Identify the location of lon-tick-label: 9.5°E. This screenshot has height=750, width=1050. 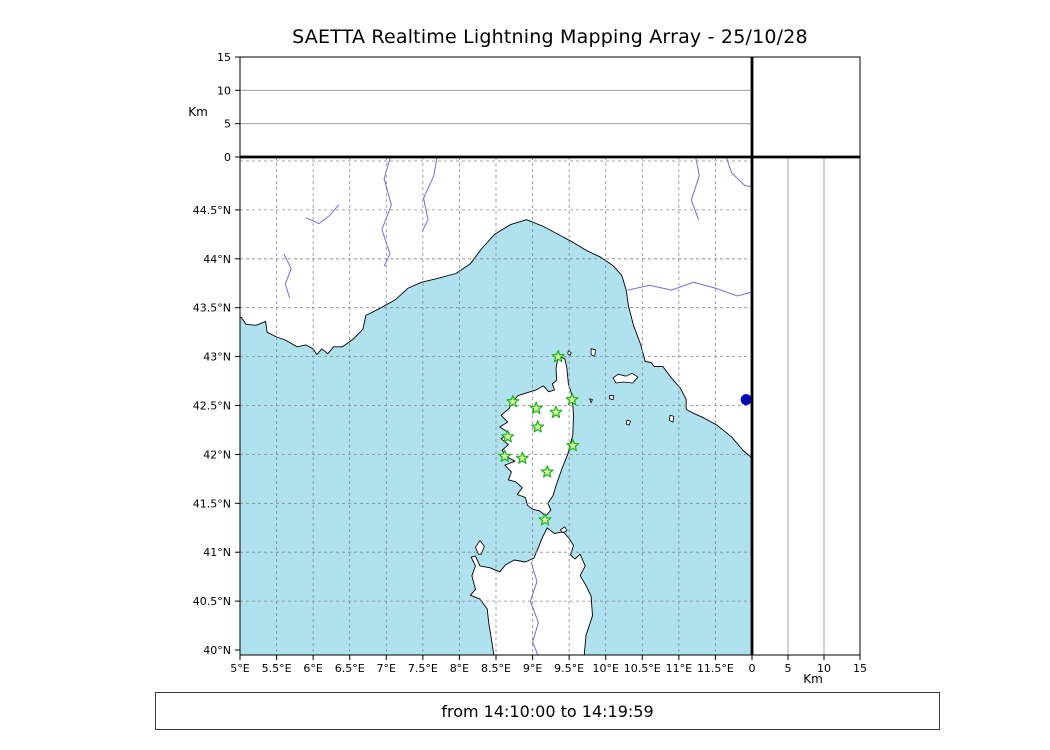
(569, 668).